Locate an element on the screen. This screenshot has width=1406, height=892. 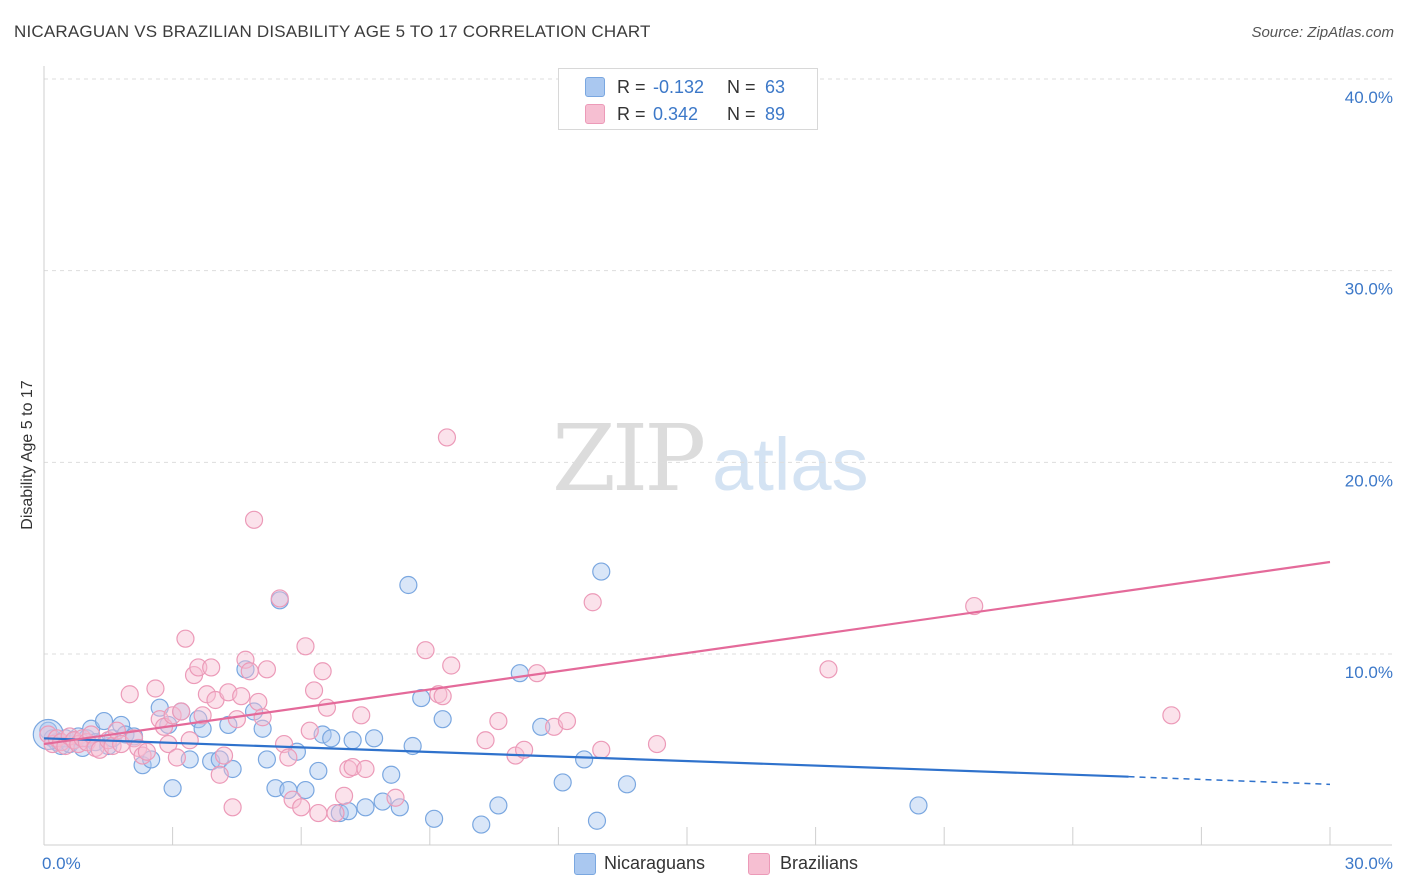
x-tick-label: 30.0% is located at coordinates (1369, 863).